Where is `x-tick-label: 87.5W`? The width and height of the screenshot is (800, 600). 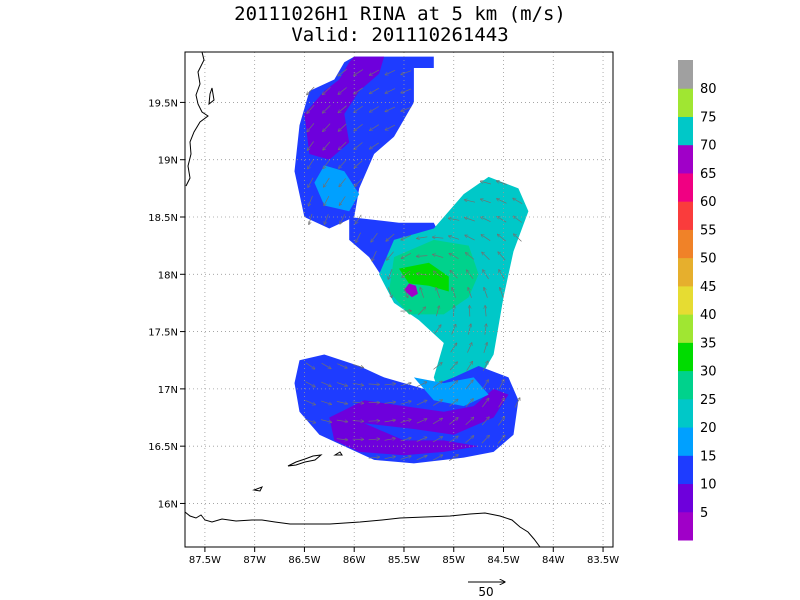
x-tick-label: 87.5W is located at coordinates (205, 560).